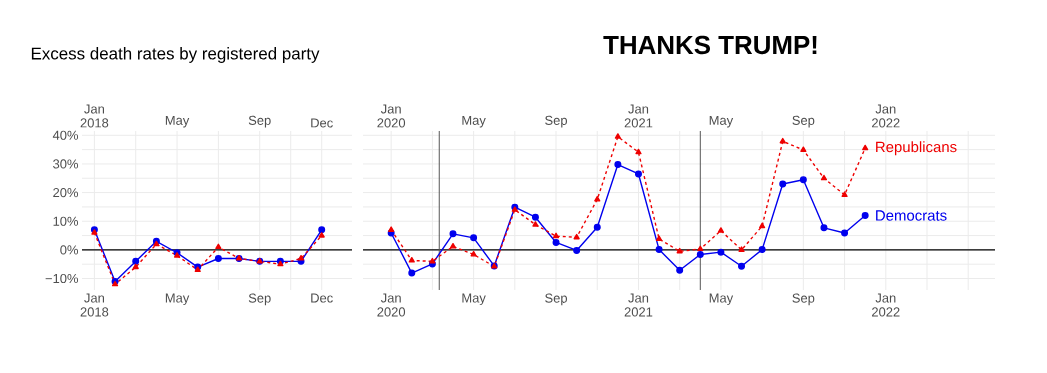 This screenshot has width=1047, height=373. I want to click on y-tick-label: 40%, so click(65, 135).